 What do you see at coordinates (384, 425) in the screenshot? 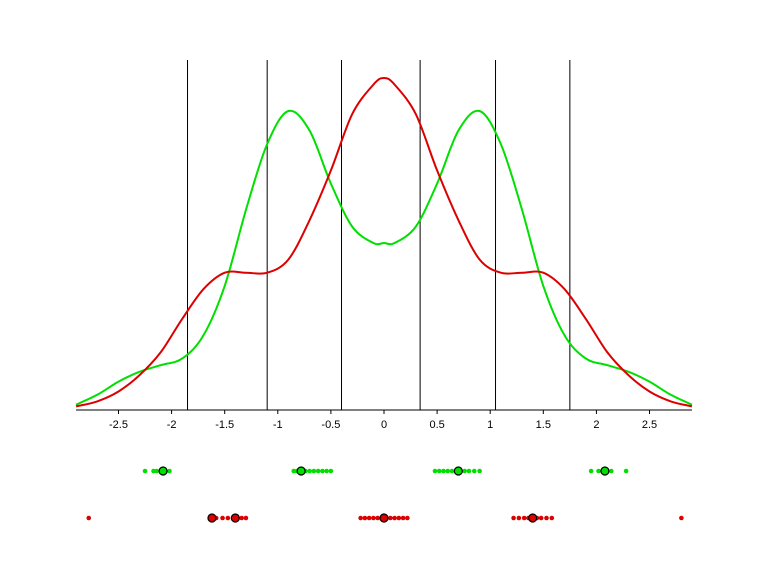
I see `x-tick-label: 0` at bounding box center [384, 425].